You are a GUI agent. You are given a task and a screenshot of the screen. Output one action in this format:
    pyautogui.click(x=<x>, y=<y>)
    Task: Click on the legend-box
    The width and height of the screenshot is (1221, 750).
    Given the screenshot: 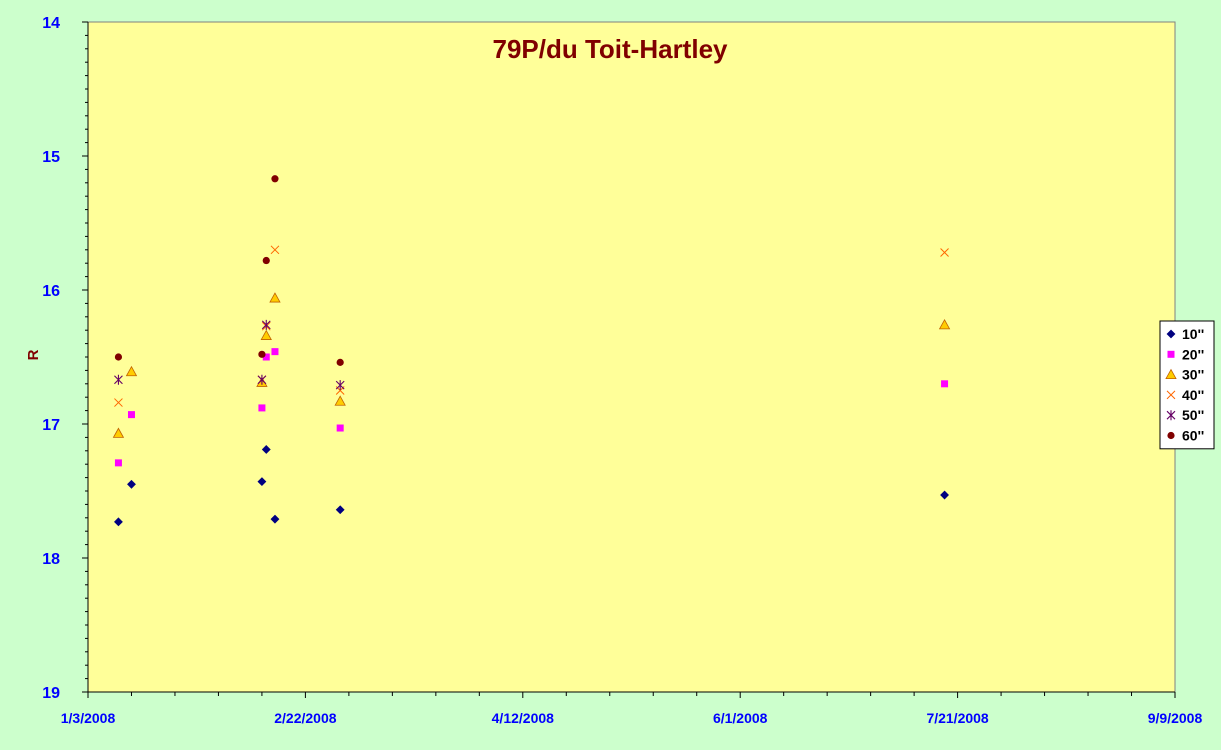 What is the action you would take?
    pyautogui.click(x=1187, y=385)
    